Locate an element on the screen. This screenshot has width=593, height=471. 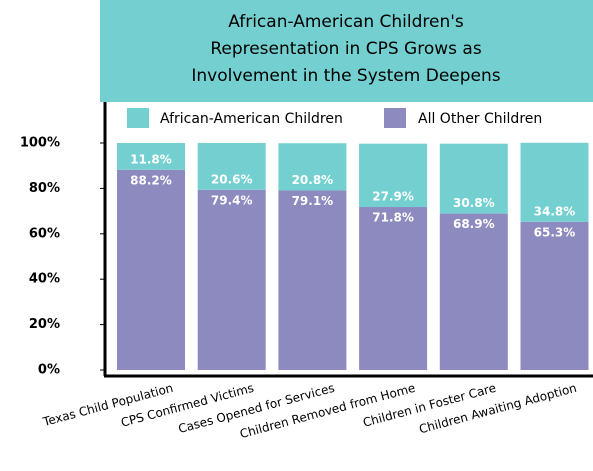
value-label: 30.8% is located at coordinates (474, 203).